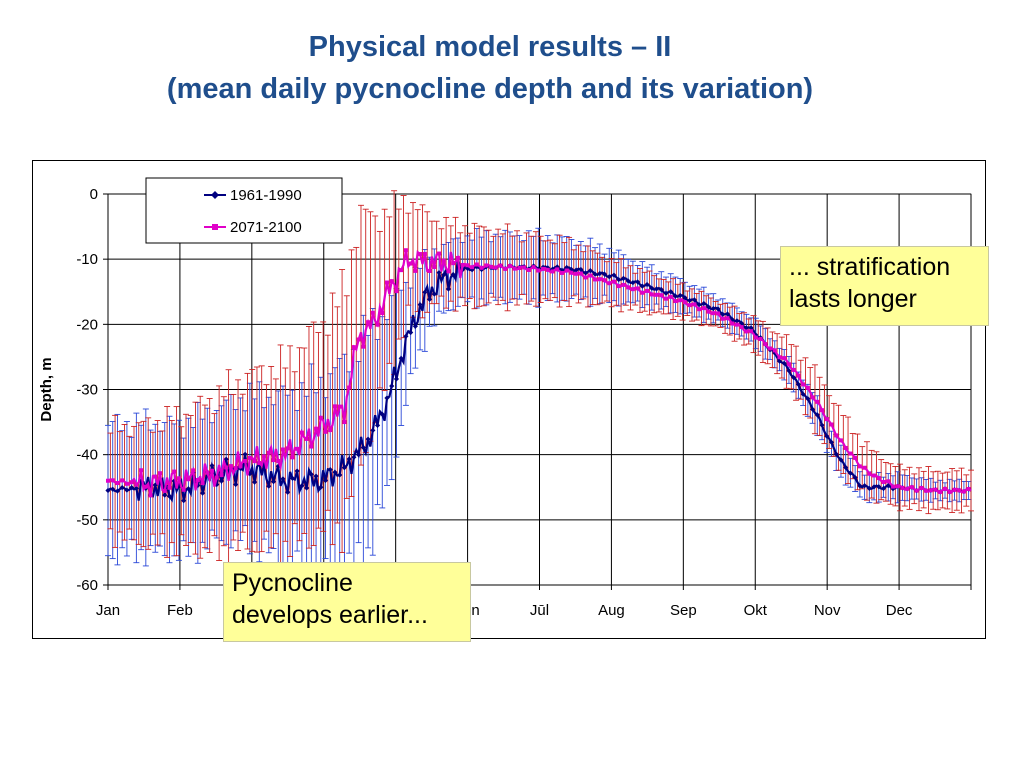  Describe the element at coordinates (490, 47) in the screenshot. I see `title-line-1: Physical model results – II` at that location.